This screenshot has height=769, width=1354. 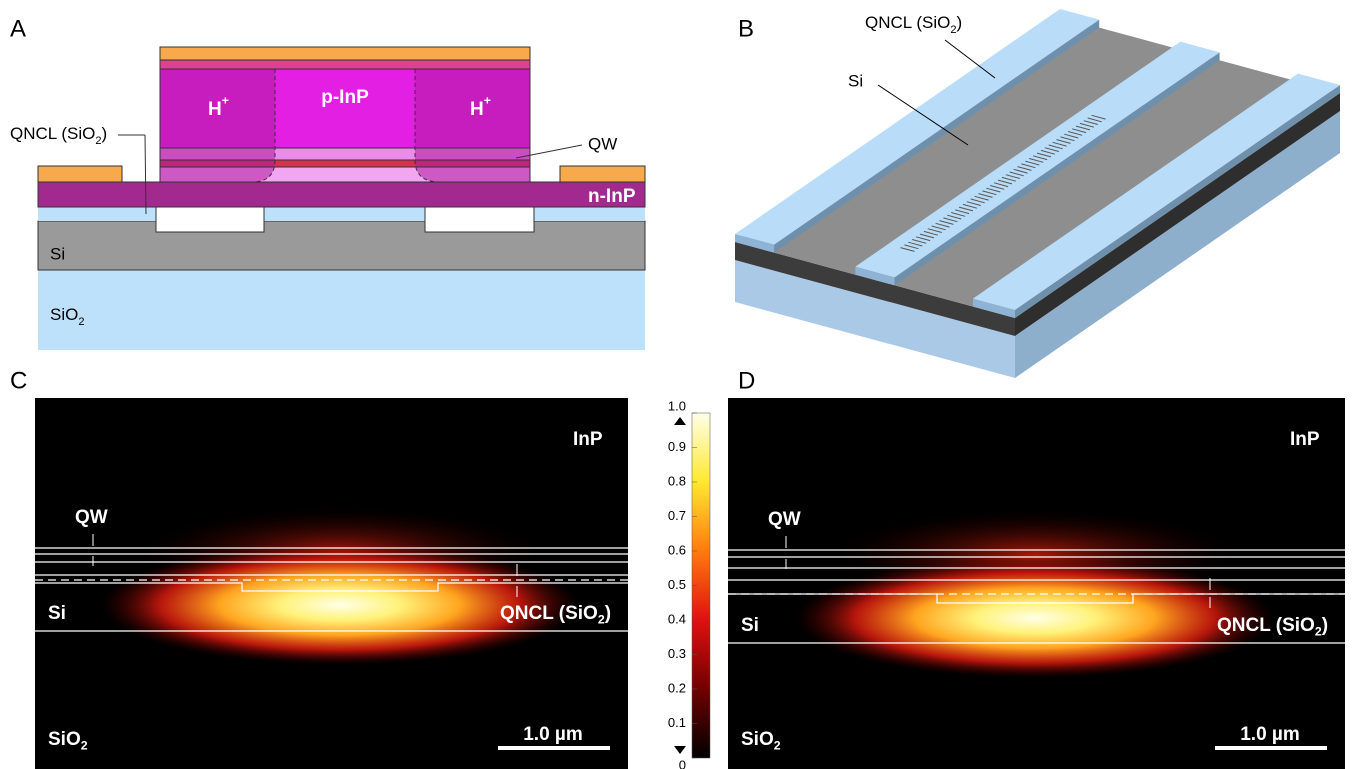 I want to click on panel-label: B, so click(x=746, y=28).